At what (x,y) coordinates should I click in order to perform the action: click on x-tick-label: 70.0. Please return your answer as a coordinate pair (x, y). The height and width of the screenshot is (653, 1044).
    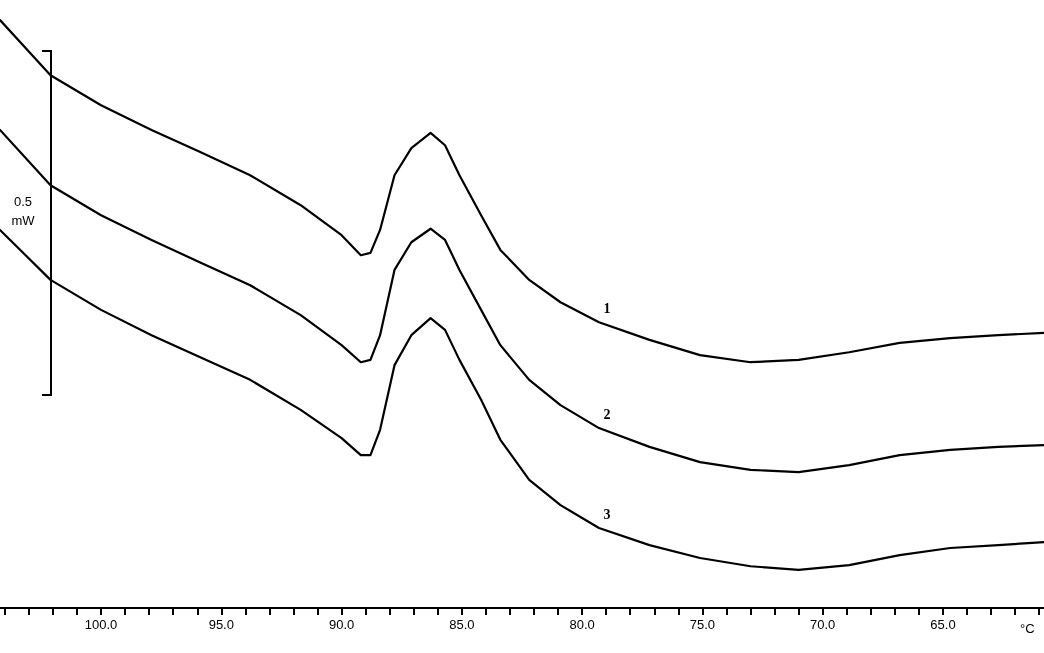
    Looking at the image, I should click on (823, 624).